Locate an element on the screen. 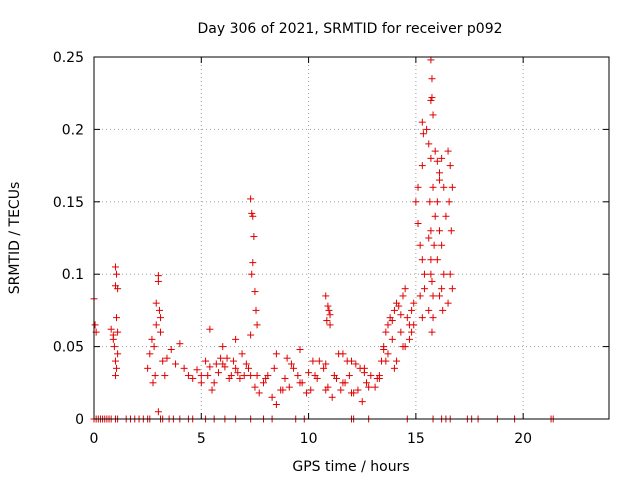 This screenshot has width=640, height=480. y-tick-label: 0.1 is located at coordinates (73, 275).